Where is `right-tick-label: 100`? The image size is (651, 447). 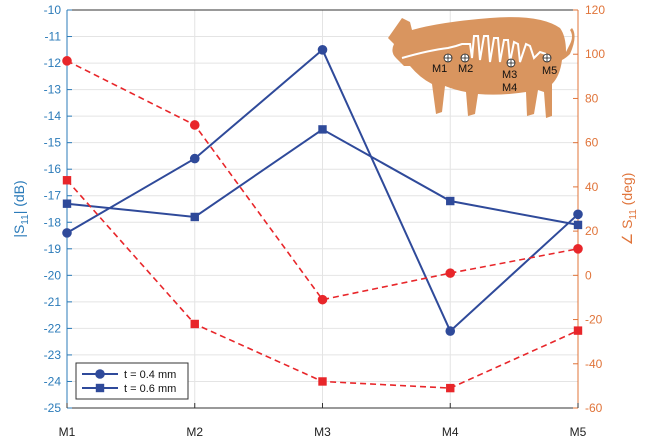
right-tick-label: 100 is located at coordinates (595, 54).